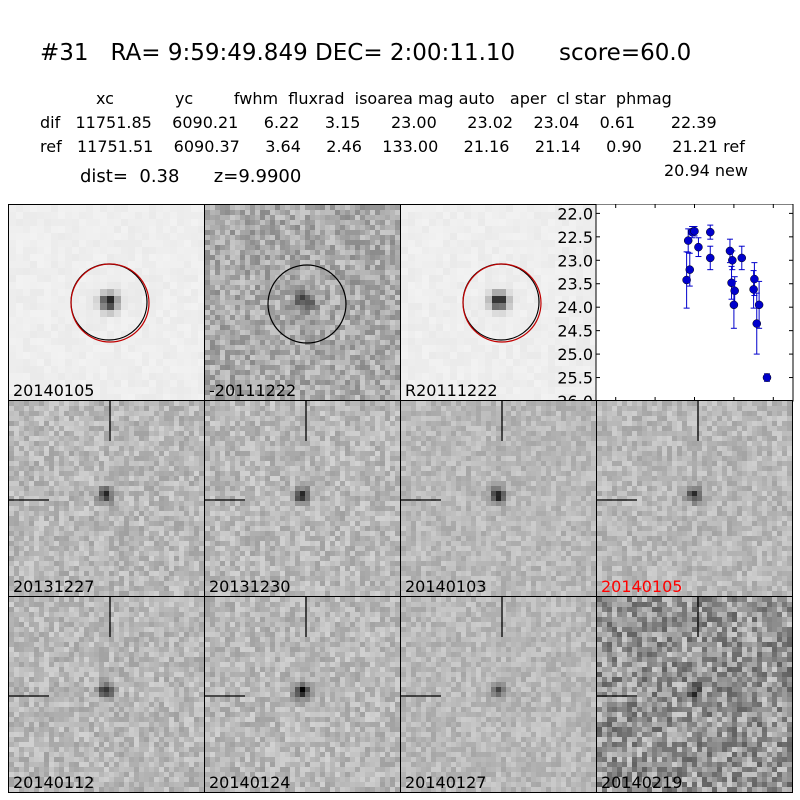 This screenshot has width=800, height=800. Describe the element at coordinates (307, 304) in the screenshot. I see `aperture-circle` at that location.